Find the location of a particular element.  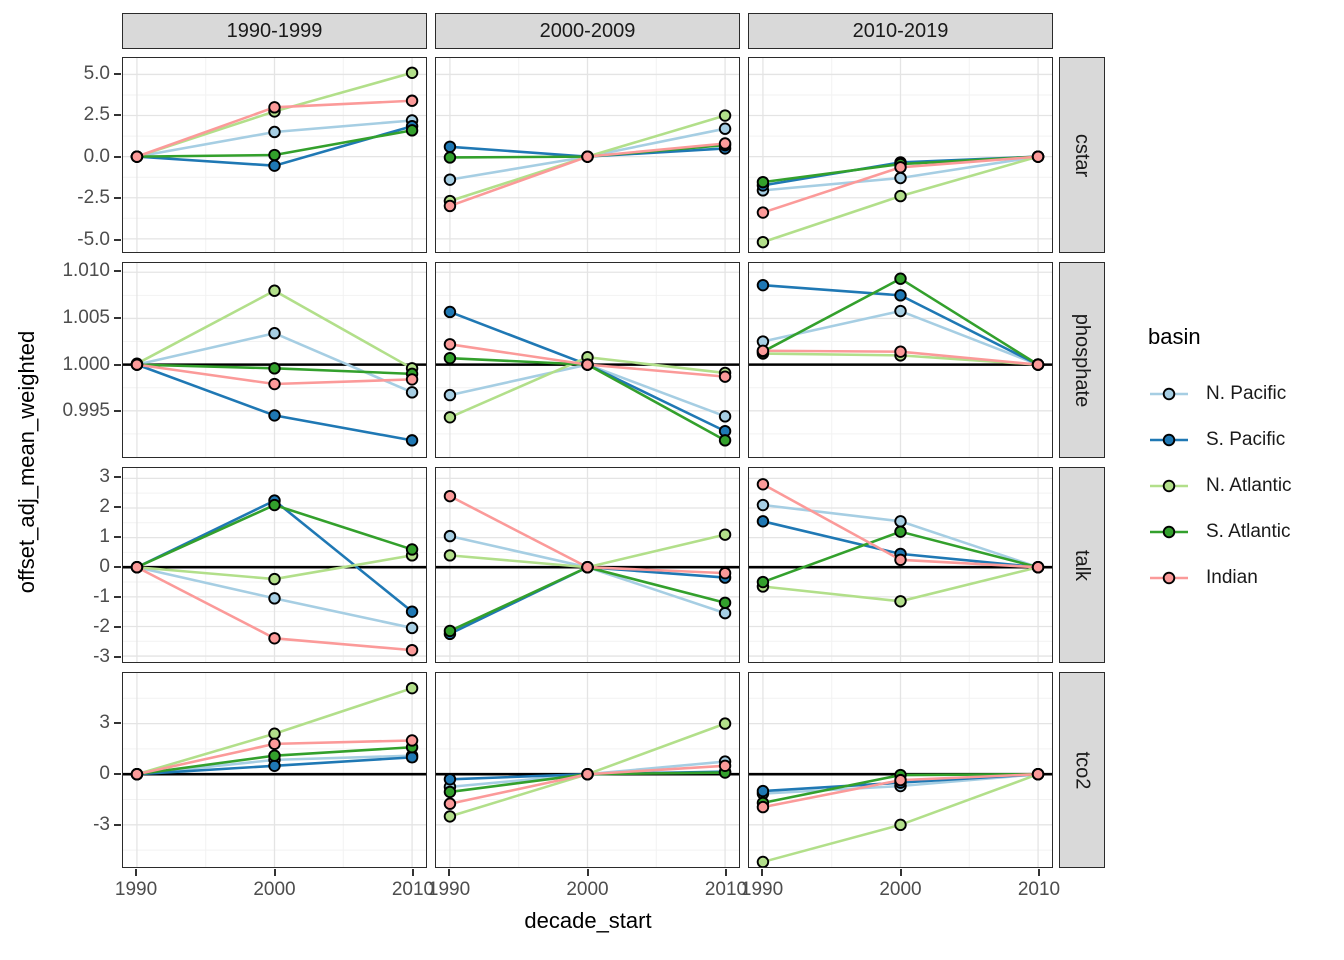

facet-row-strip: talk is located at coordinates (1082, 565).